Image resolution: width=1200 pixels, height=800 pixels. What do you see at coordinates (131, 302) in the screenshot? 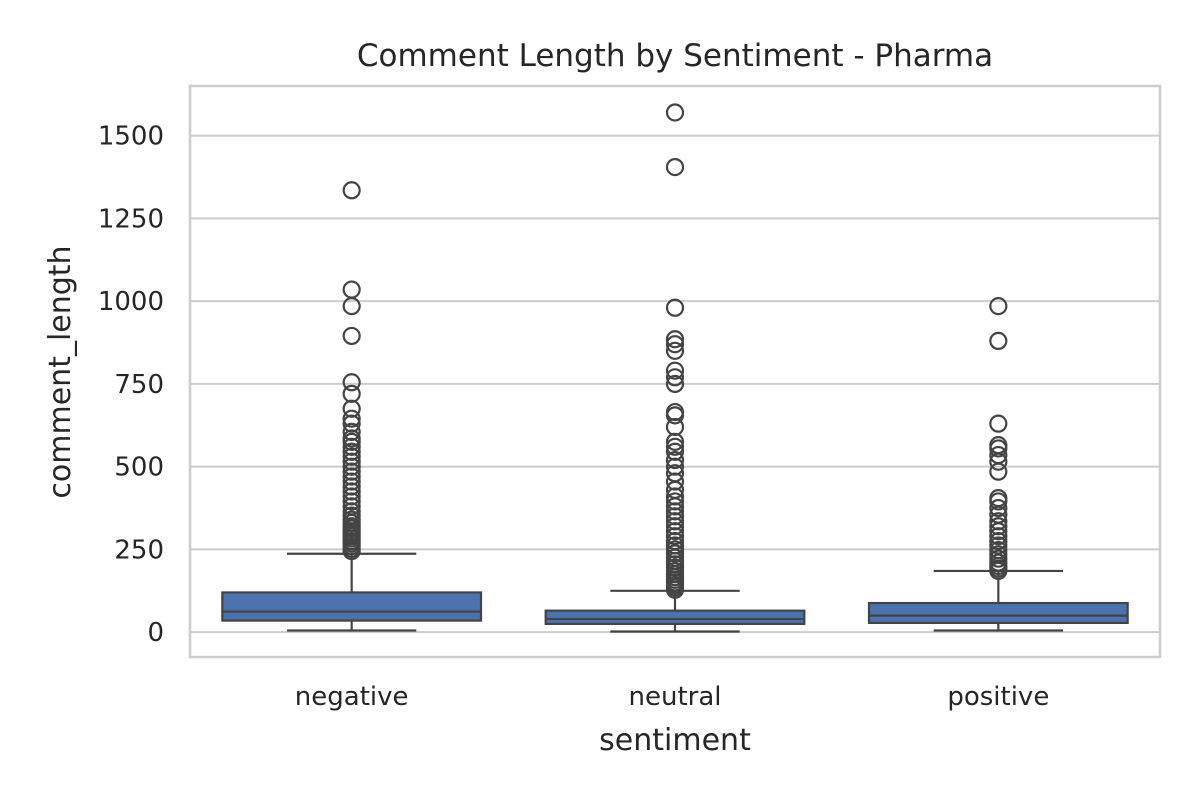
I see `y-tick-label: 1000` at bounding box center [131, 302].